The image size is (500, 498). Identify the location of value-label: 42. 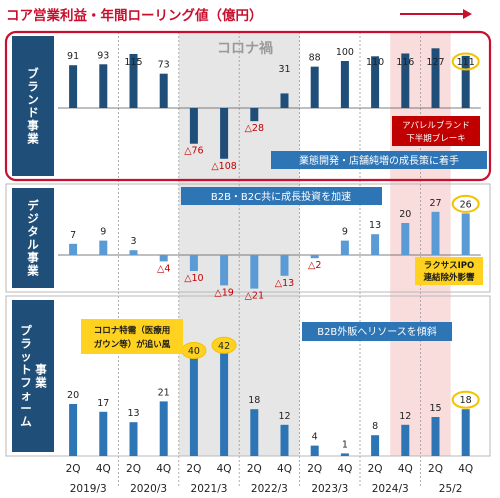
(224, 346).